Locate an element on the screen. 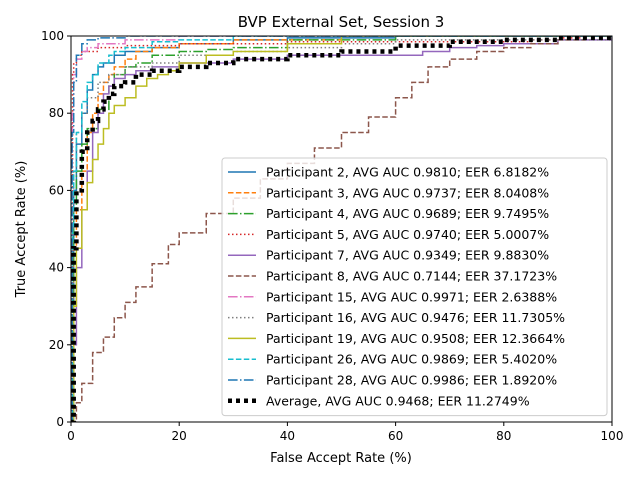  y-tick-label: 60 is located at coordinates (56, 190).